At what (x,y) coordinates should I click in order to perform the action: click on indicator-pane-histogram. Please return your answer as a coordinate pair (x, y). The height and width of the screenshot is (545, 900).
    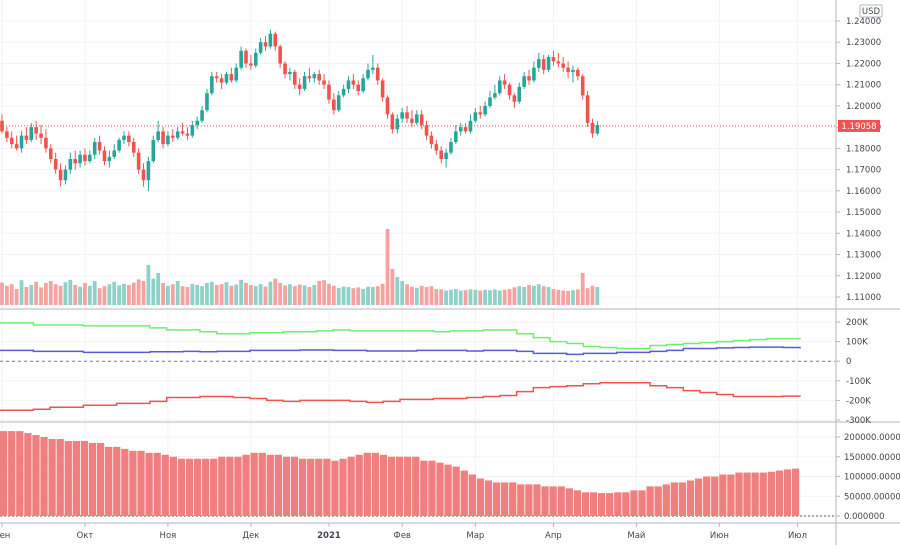
    Looking at the image, I should click on (417, 474).